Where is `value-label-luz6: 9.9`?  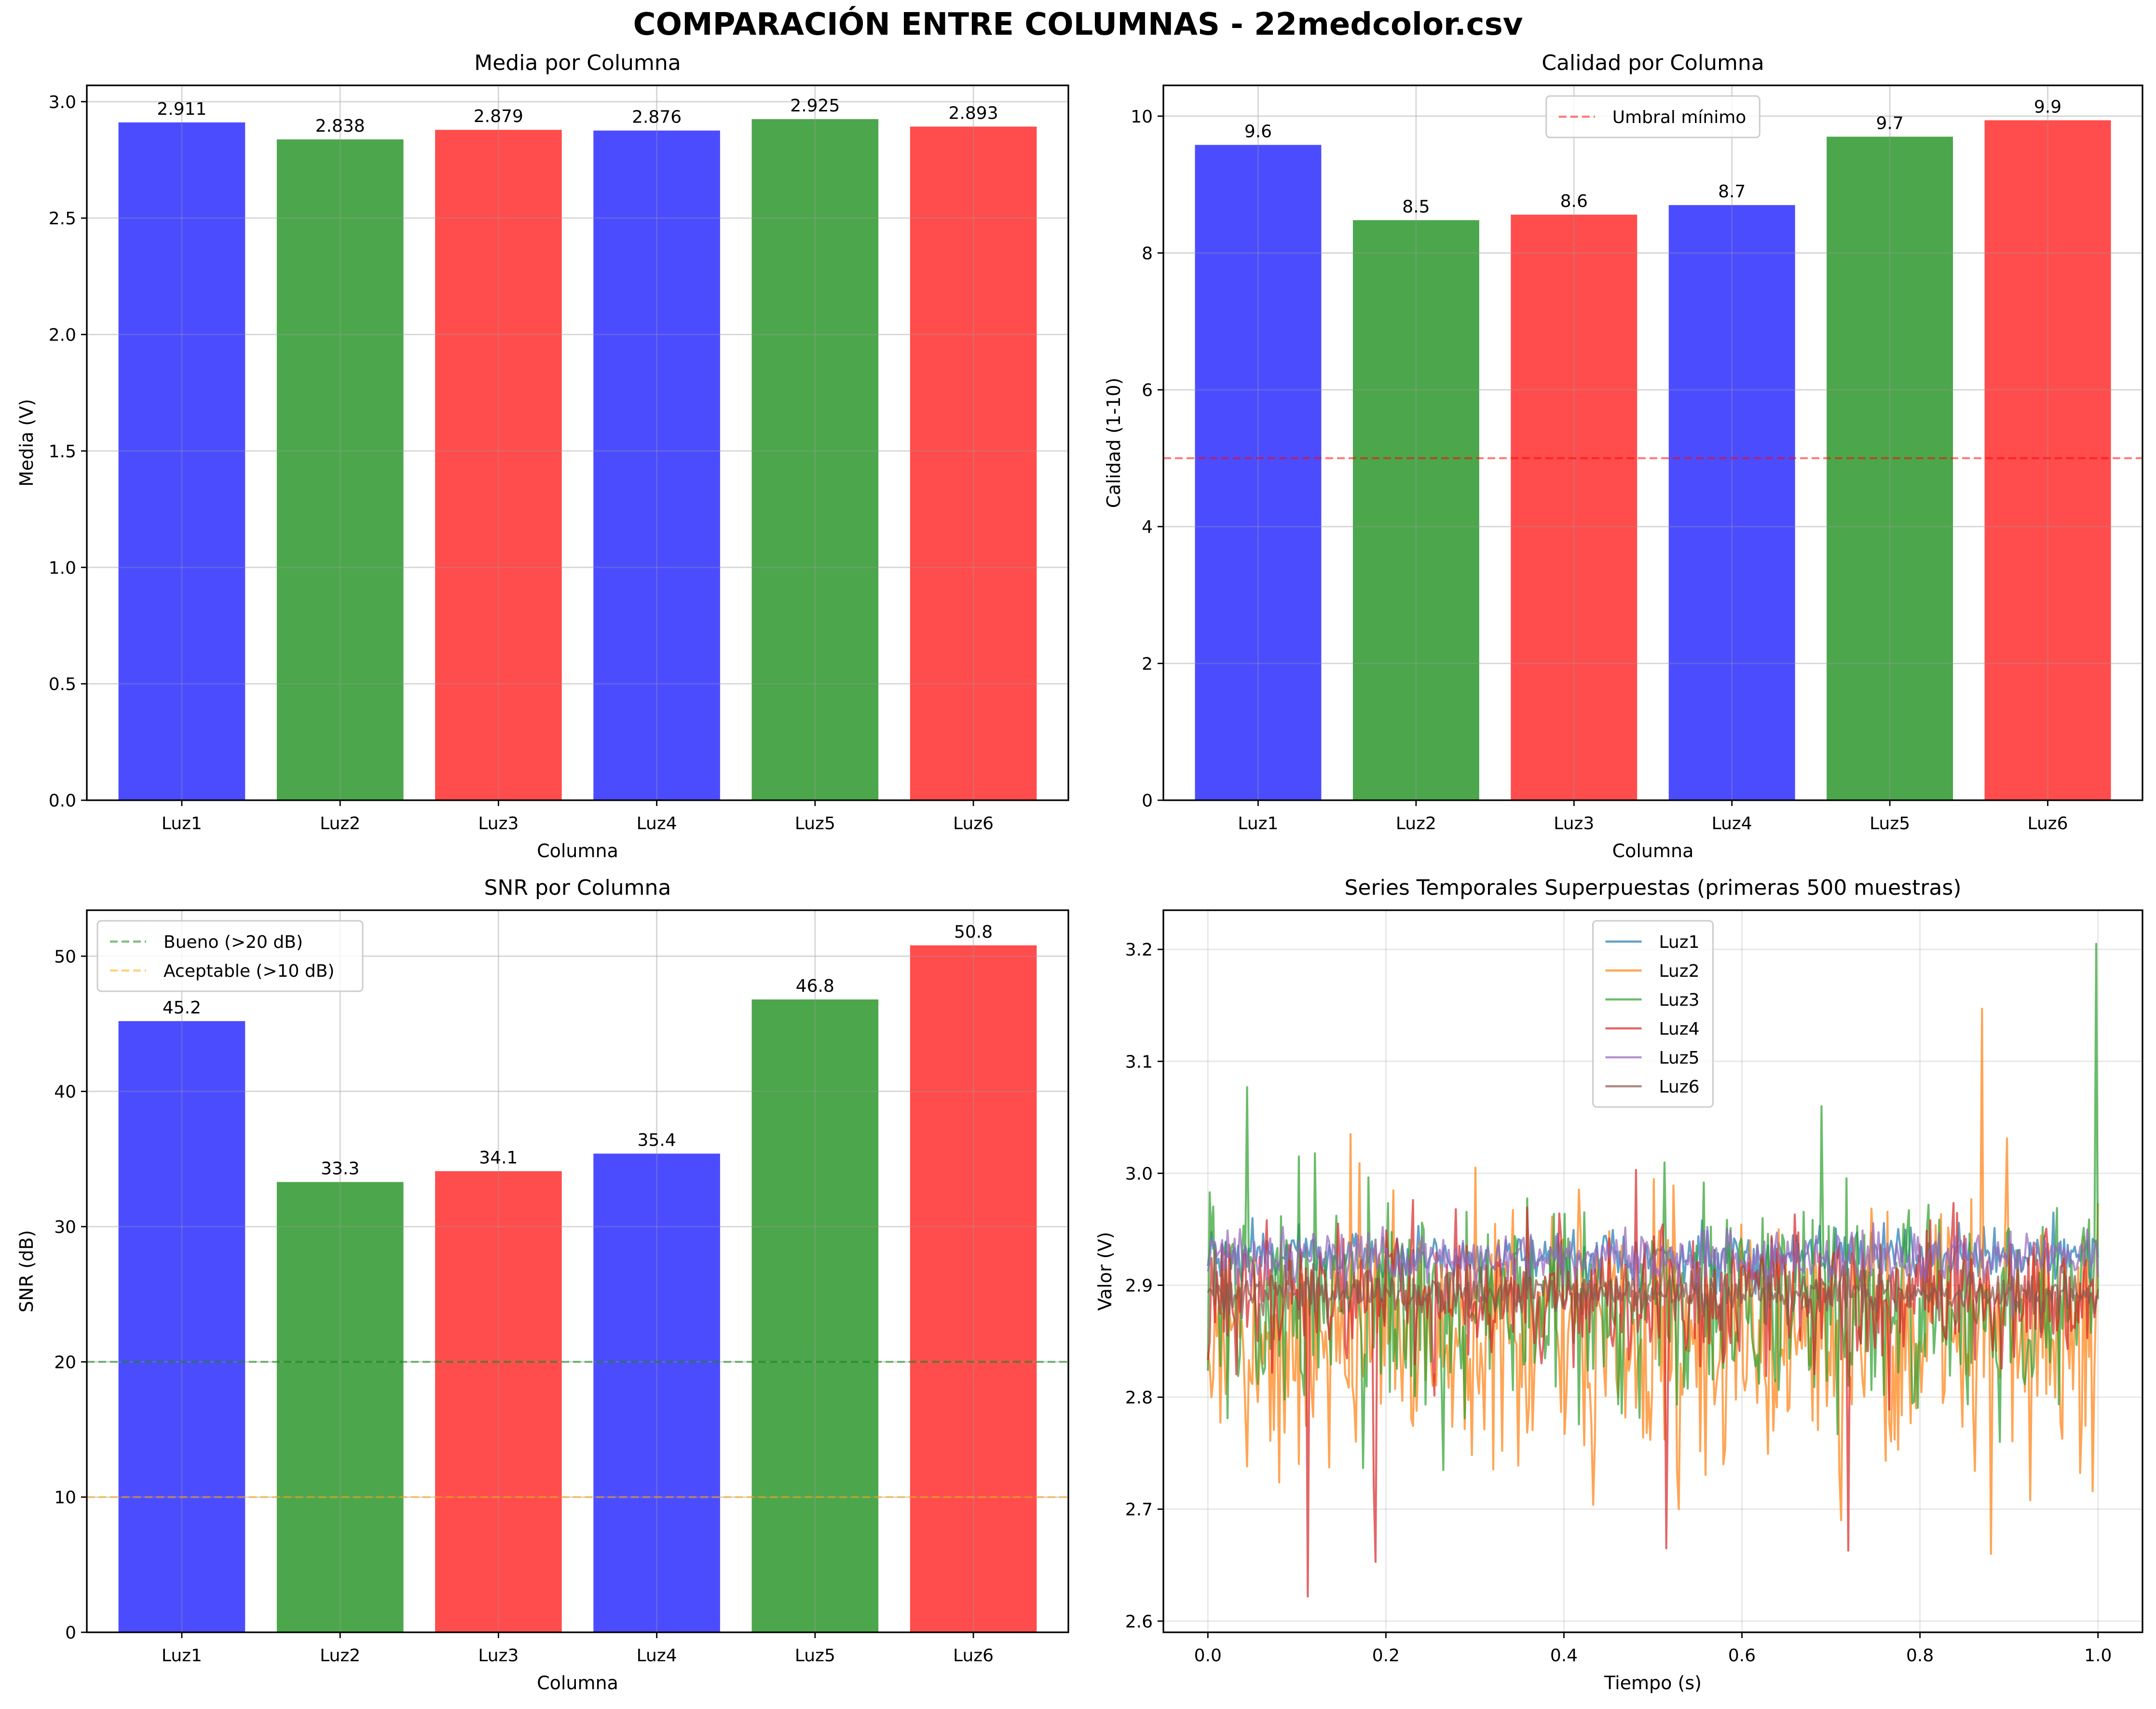
value-label-luz6: 9.9 is located at coordinates (2048, 107).